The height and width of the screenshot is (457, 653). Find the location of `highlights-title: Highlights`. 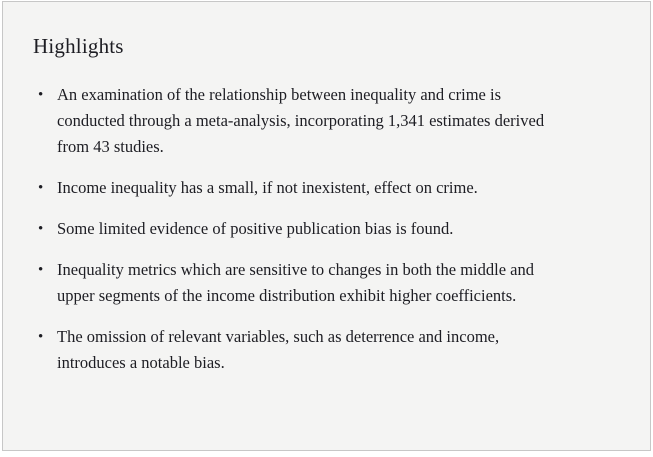

highlights-title: Highlights is located at coordinates (78, 46).